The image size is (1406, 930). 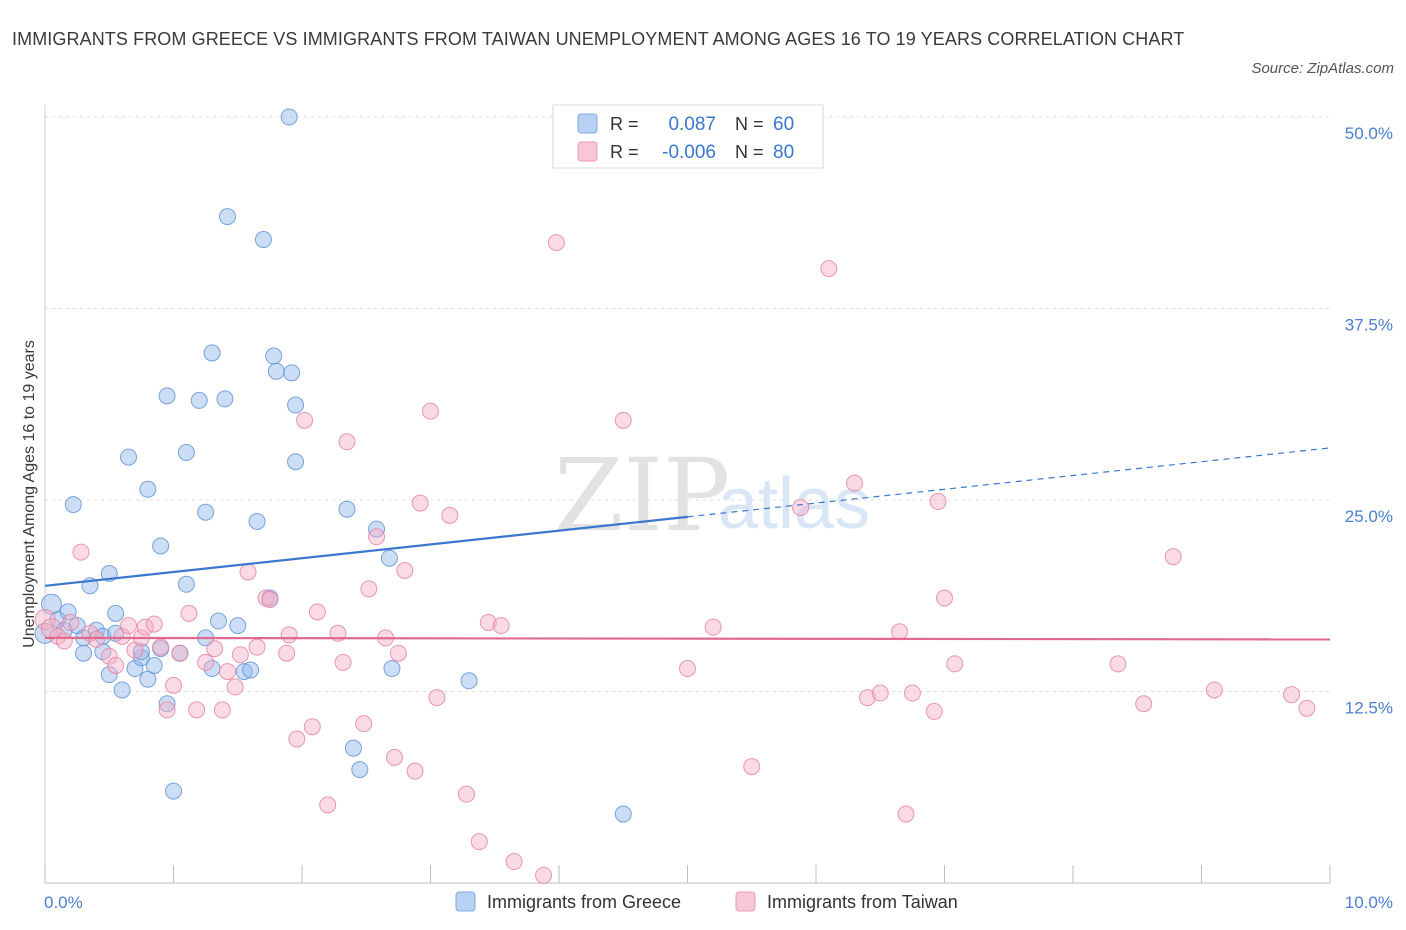 I want to click on y-tick-label-1: 25.0%, so click(x=1369, y=516).